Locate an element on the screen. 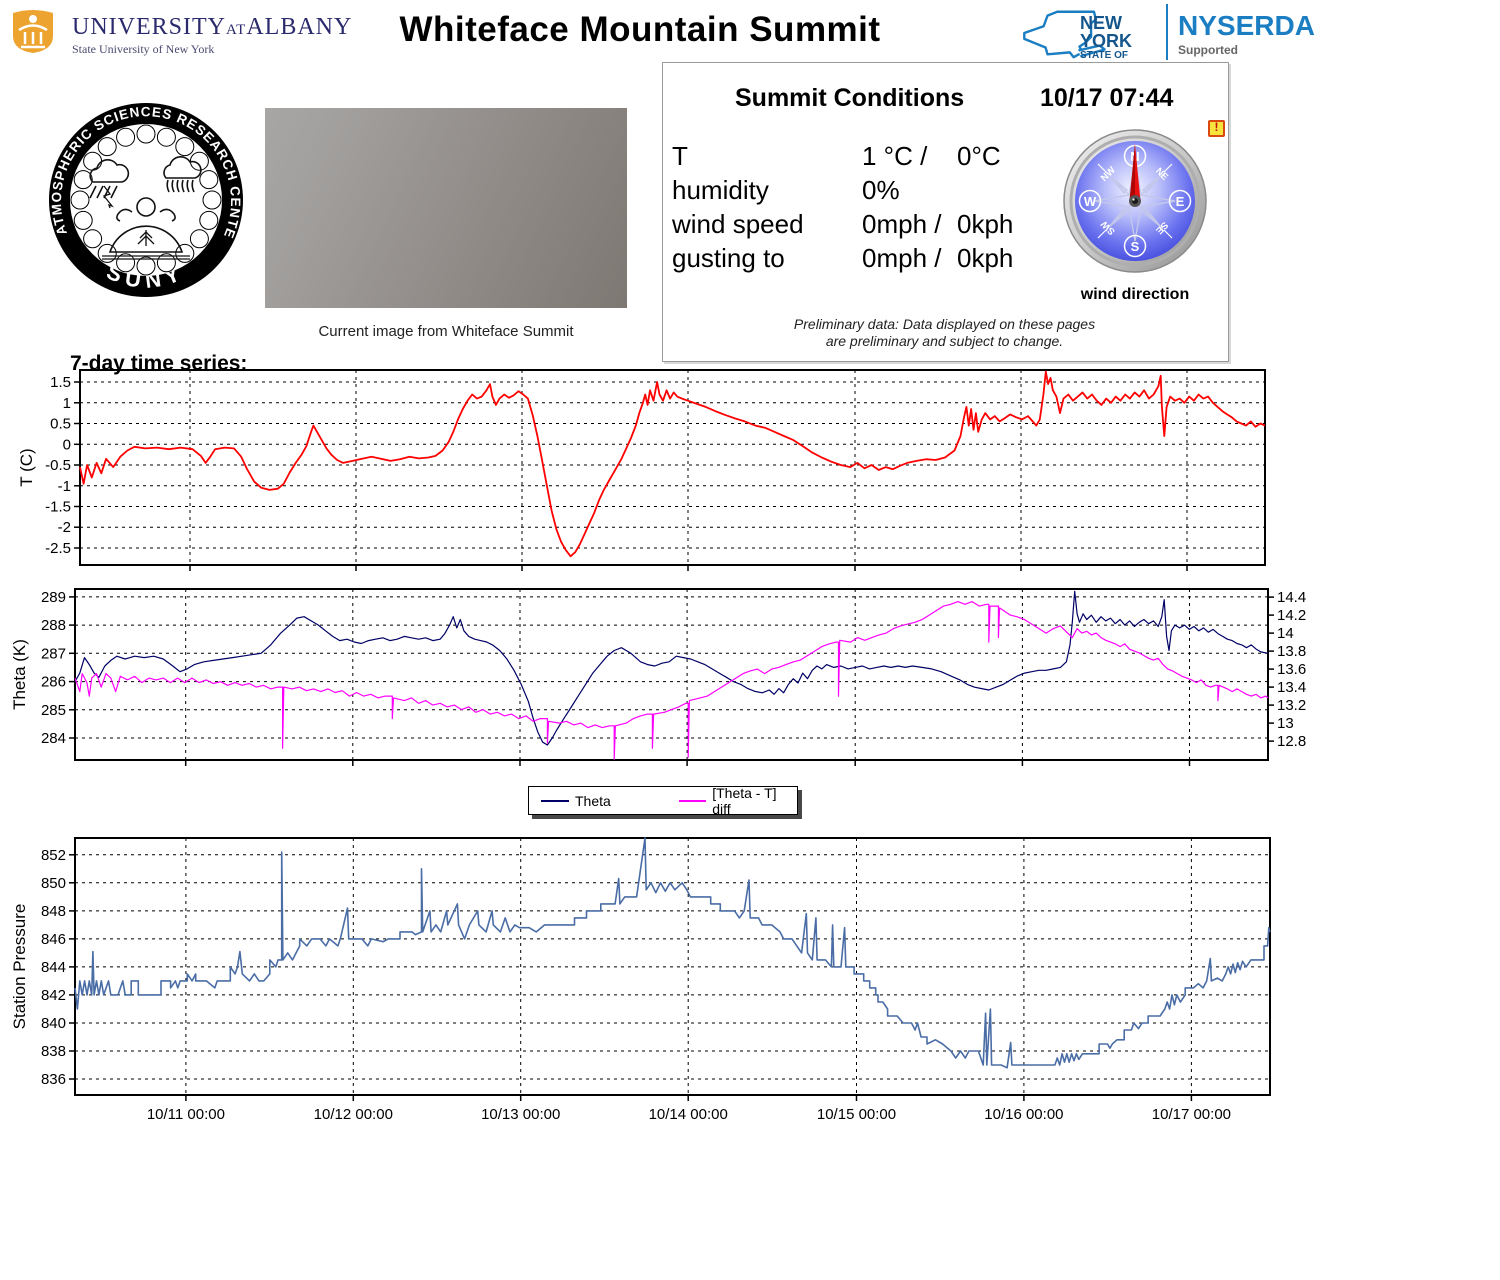 This screenshot has width=1500, height=1280. wind-direction-compass: N E S W NW NE SW SE is located at coordinates (1135, 201).